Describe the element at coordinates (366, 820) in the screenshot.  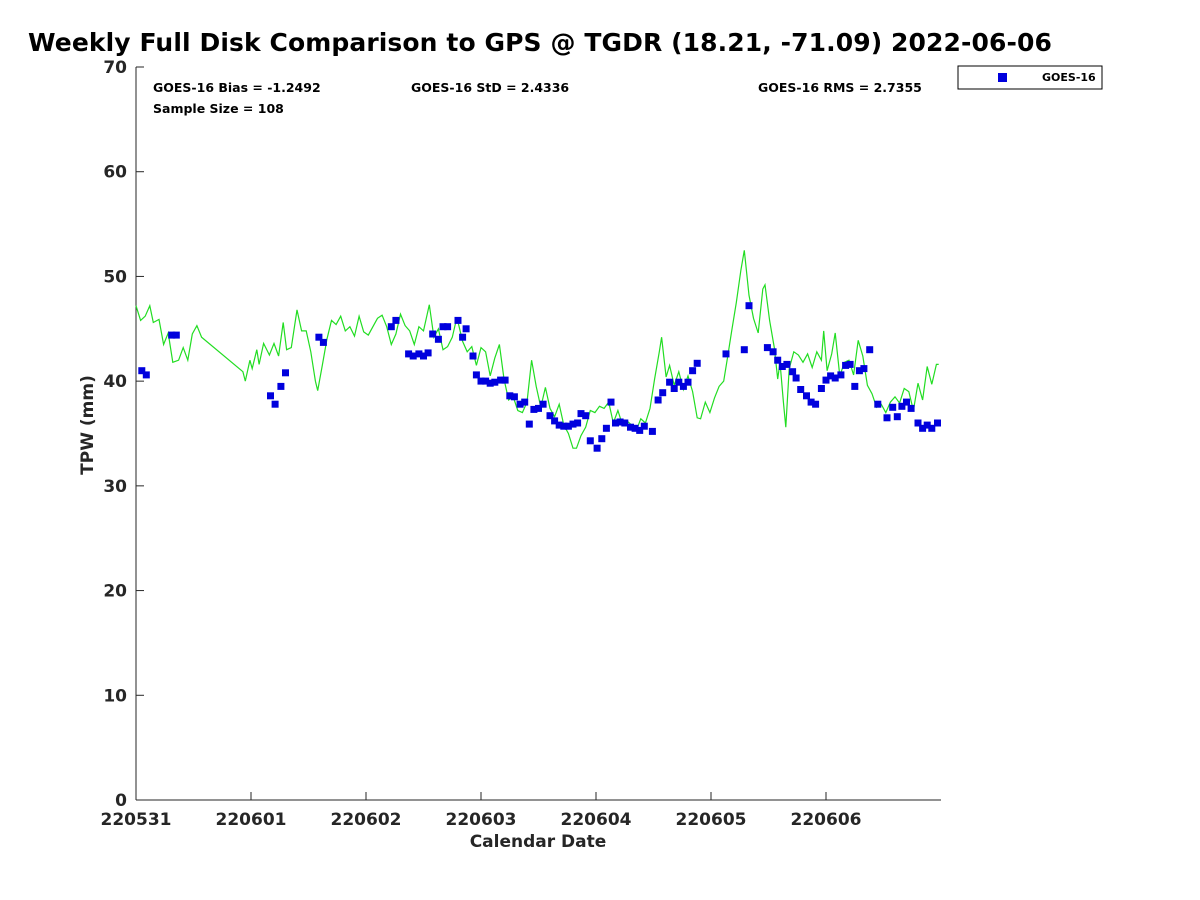
I see `x-tick-label: 220602` at that location.